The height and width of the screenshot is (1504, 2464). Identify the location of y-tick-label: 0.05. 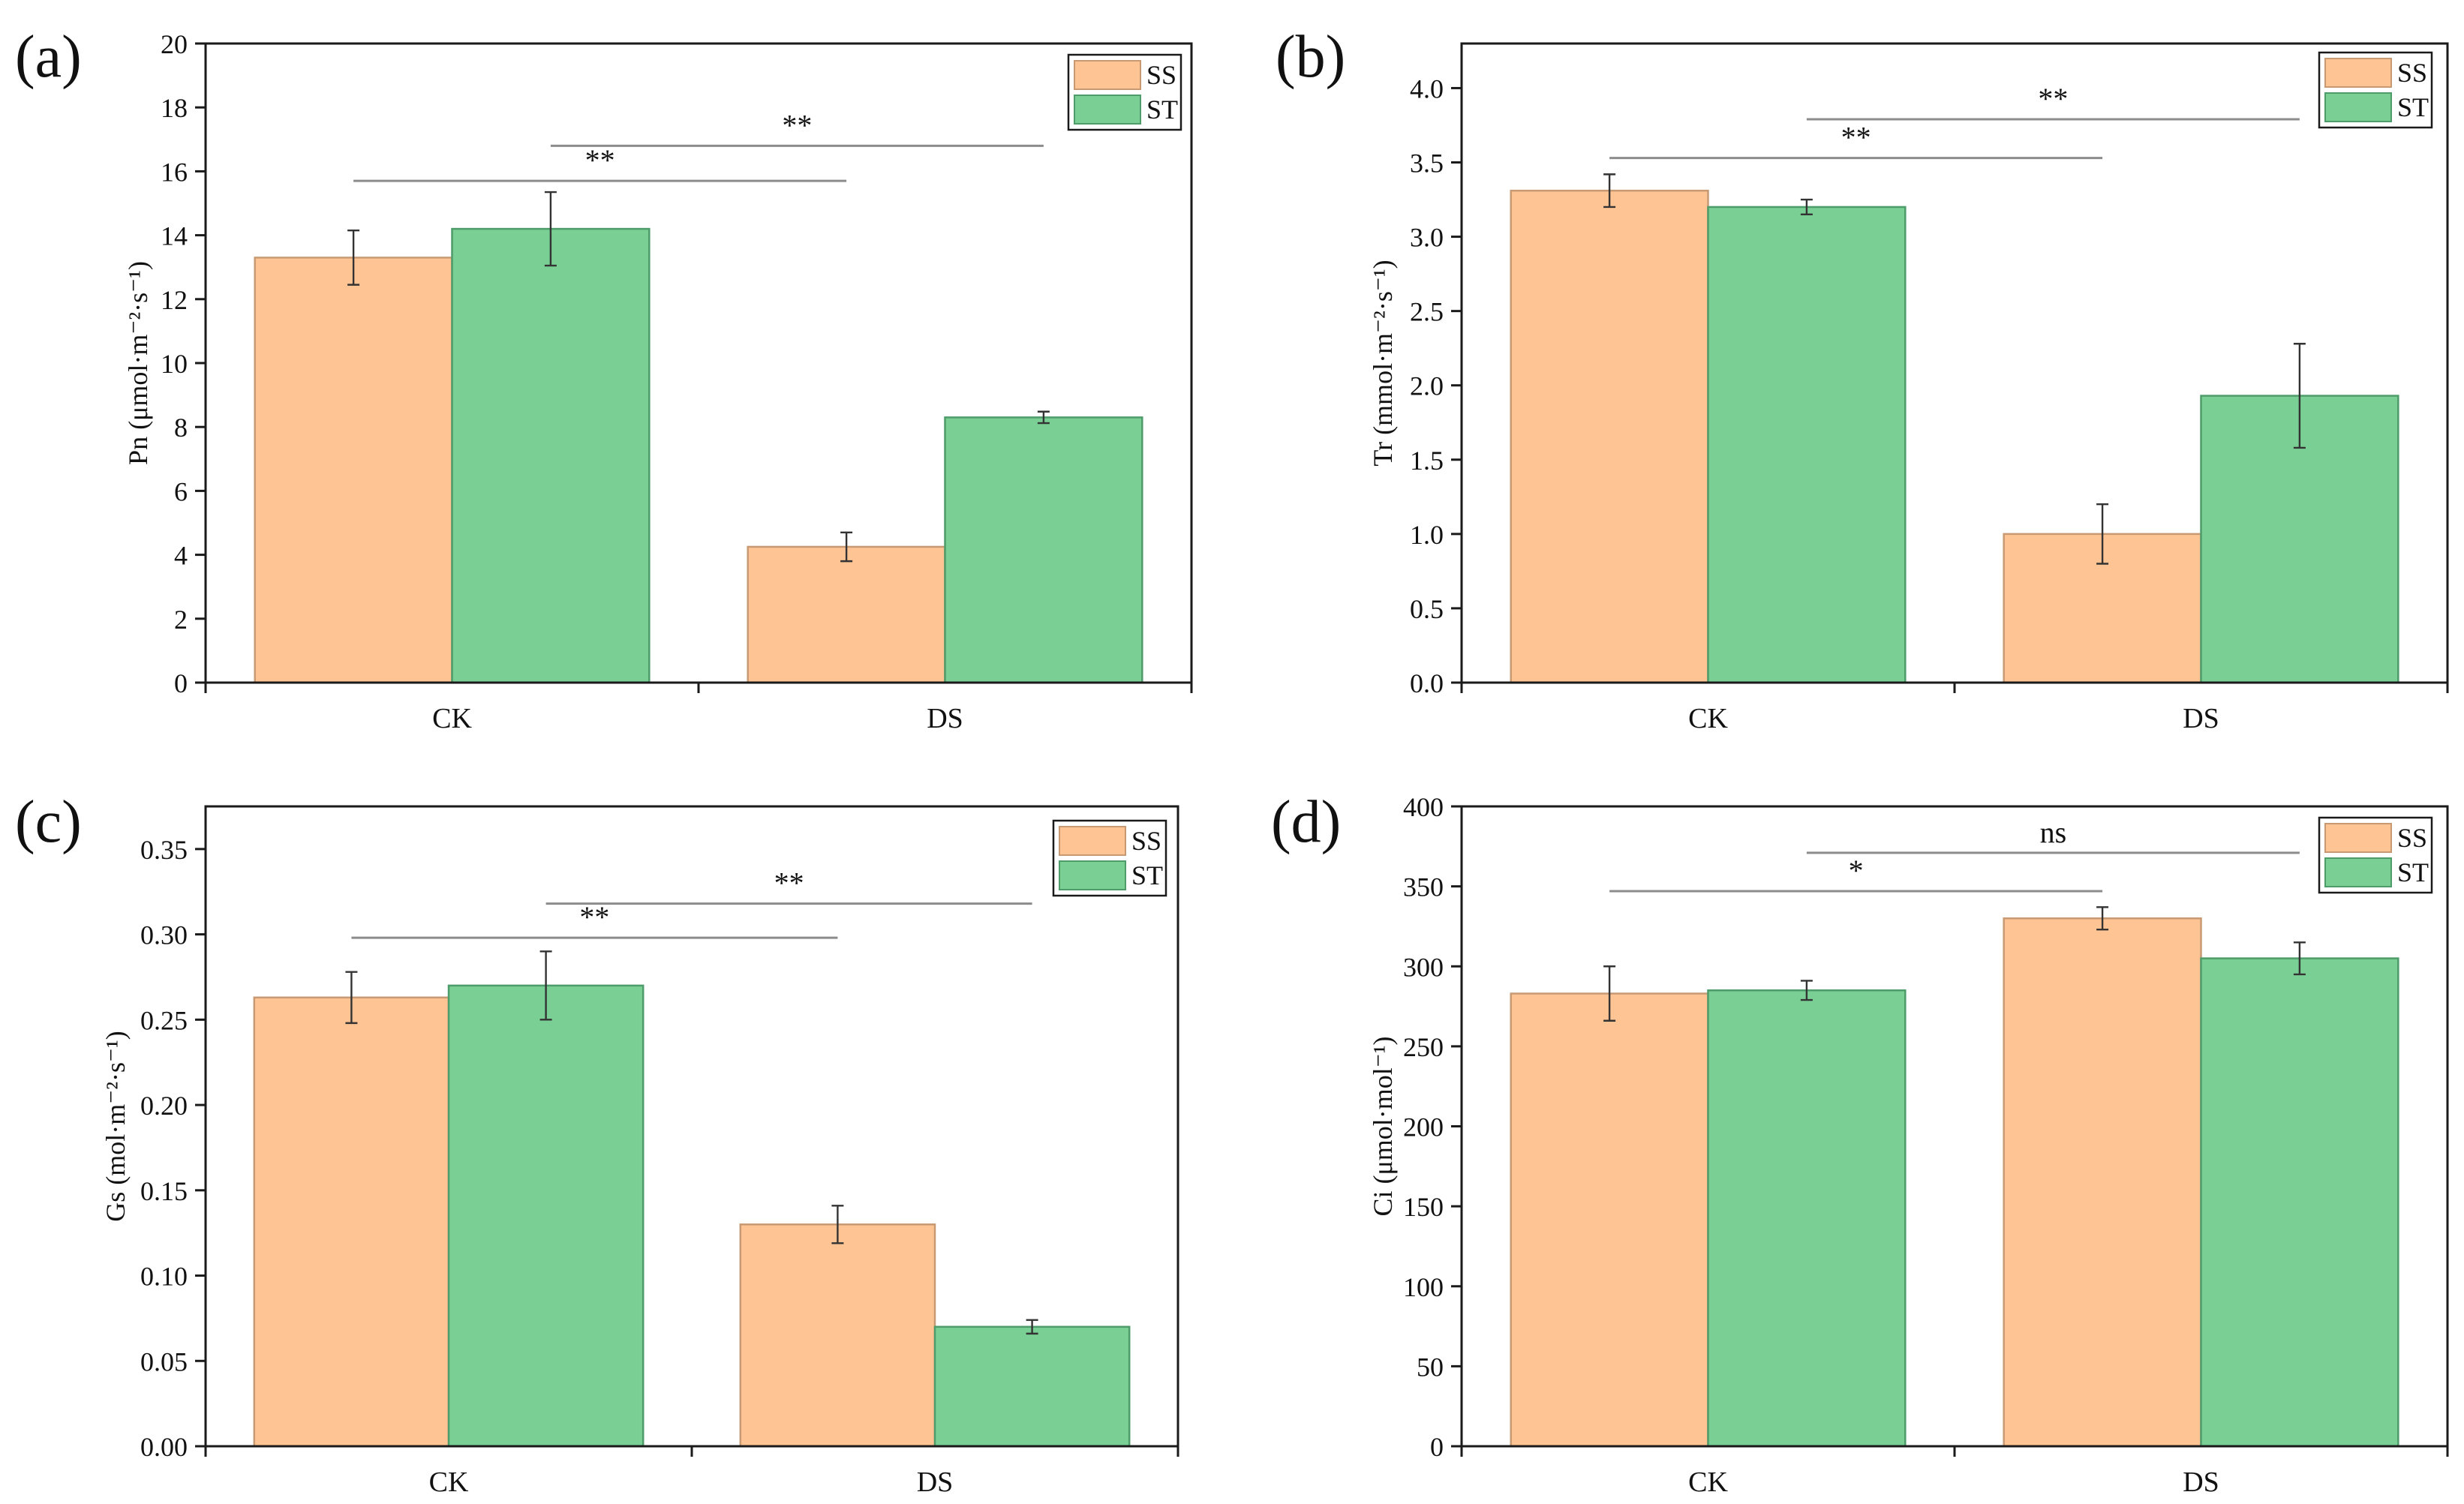
(164, 1361).